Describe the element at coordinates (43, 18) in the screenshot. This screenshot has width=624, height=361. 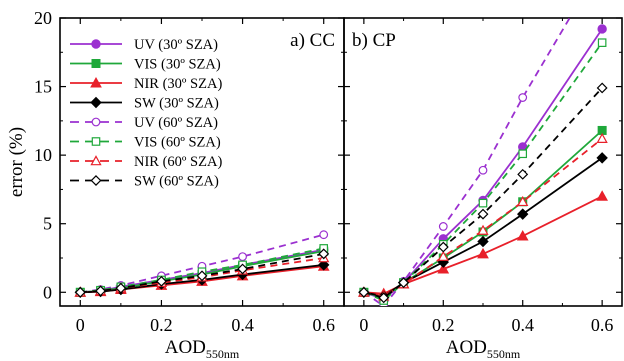
I see `y-tick-label: 20` at that location.